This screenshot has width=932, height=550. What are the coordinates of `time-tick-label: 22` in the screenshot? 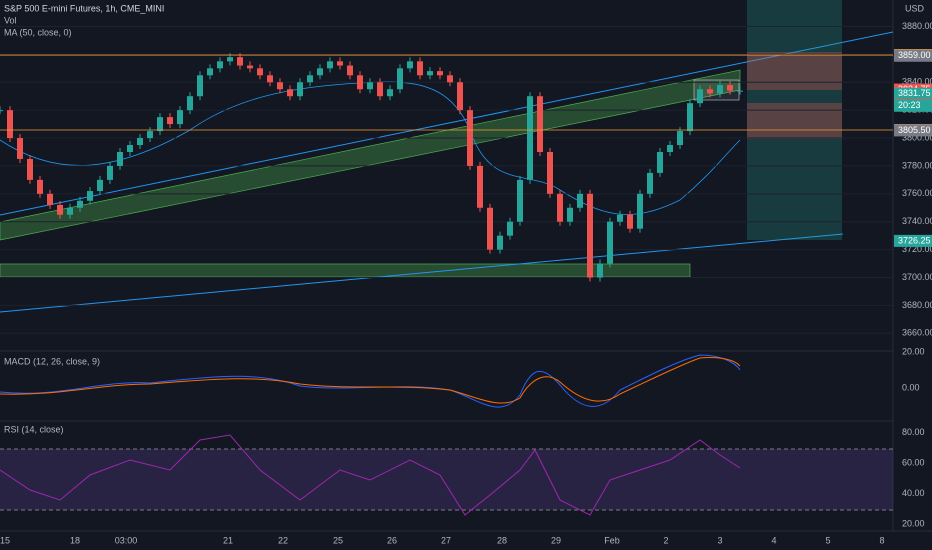 It's located at (283, 540).